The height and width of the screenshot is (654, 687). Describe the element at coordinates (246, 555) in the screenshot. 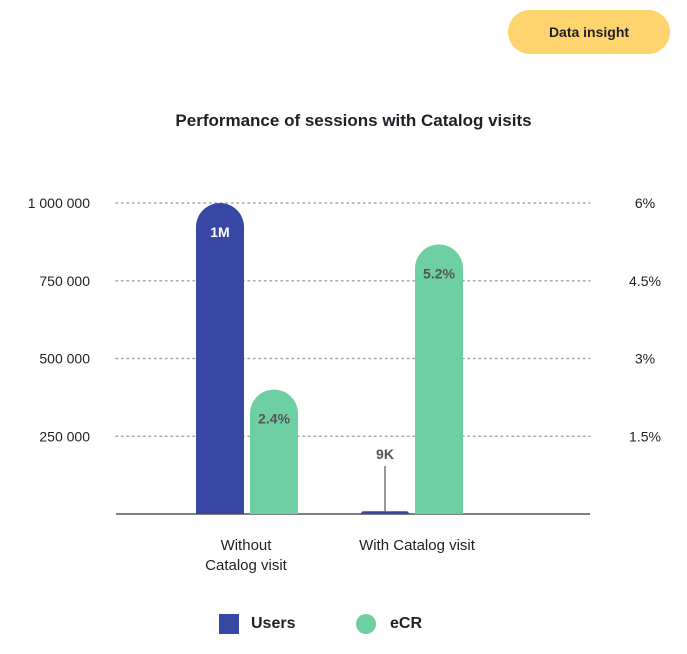

I see `category-label-without-catalog: Without Catalog visit` at that location.